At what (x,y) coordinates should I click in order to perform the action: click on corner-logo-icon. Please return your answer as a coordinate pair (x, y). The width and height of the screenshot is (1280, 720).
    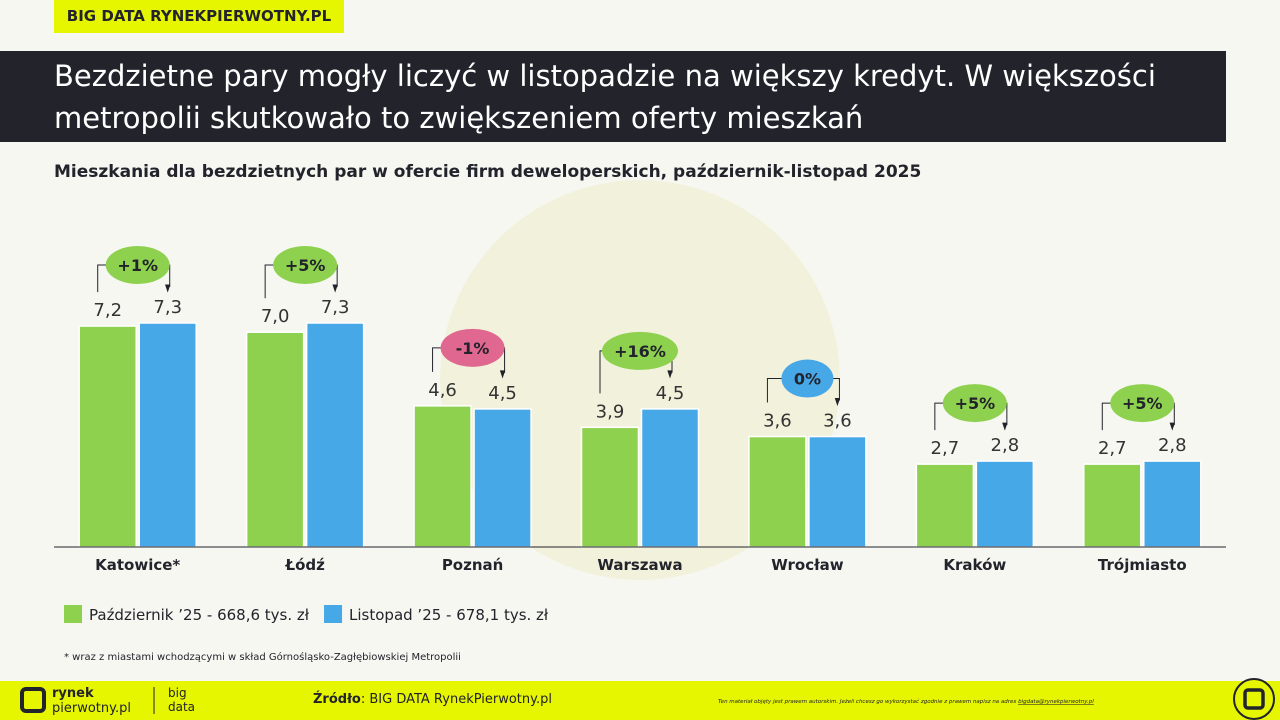
    Looking at the image, I should click on (1254, 699).